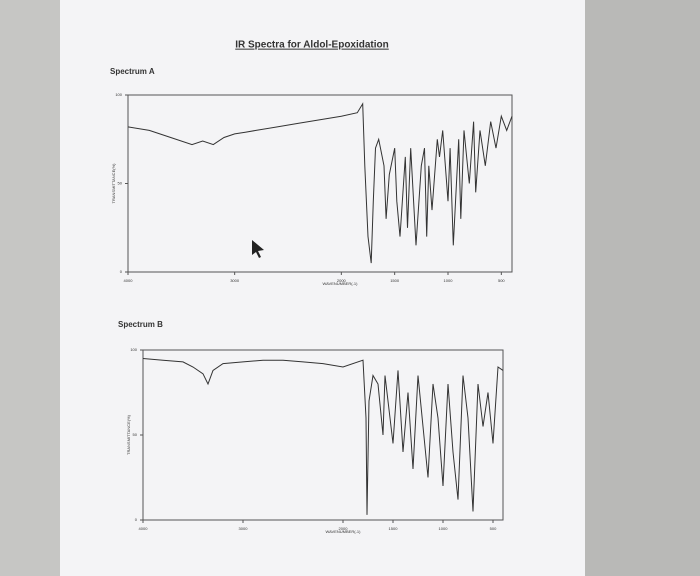 This screenshot has height=576, width=700. Describe the element at coordinates (140, 324) in the screenshot. I see `chart-title: Spectrum B` at that location.